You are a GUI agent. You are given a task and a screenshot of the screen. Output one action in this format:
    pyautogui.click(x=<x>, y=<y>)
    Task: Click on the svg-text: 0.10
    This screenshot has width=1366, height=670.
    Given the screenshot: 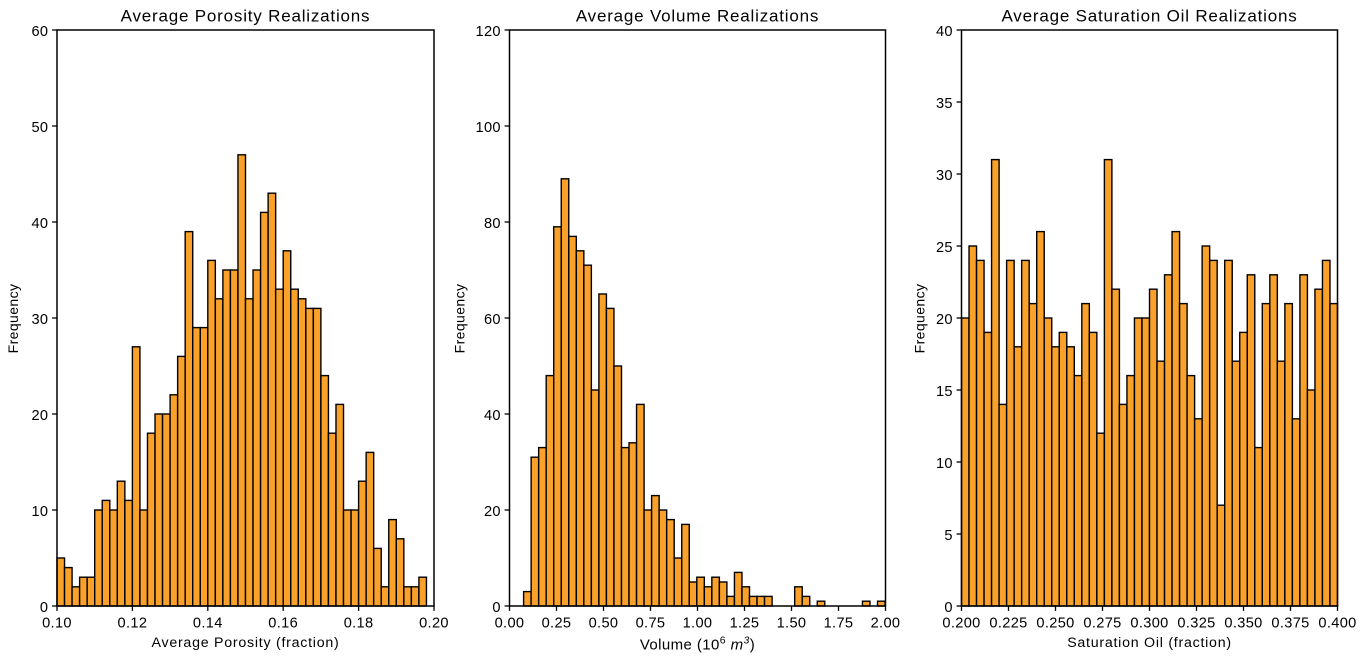 What is the action you would take?
    pyautogui.click(x=57, y=624)
    